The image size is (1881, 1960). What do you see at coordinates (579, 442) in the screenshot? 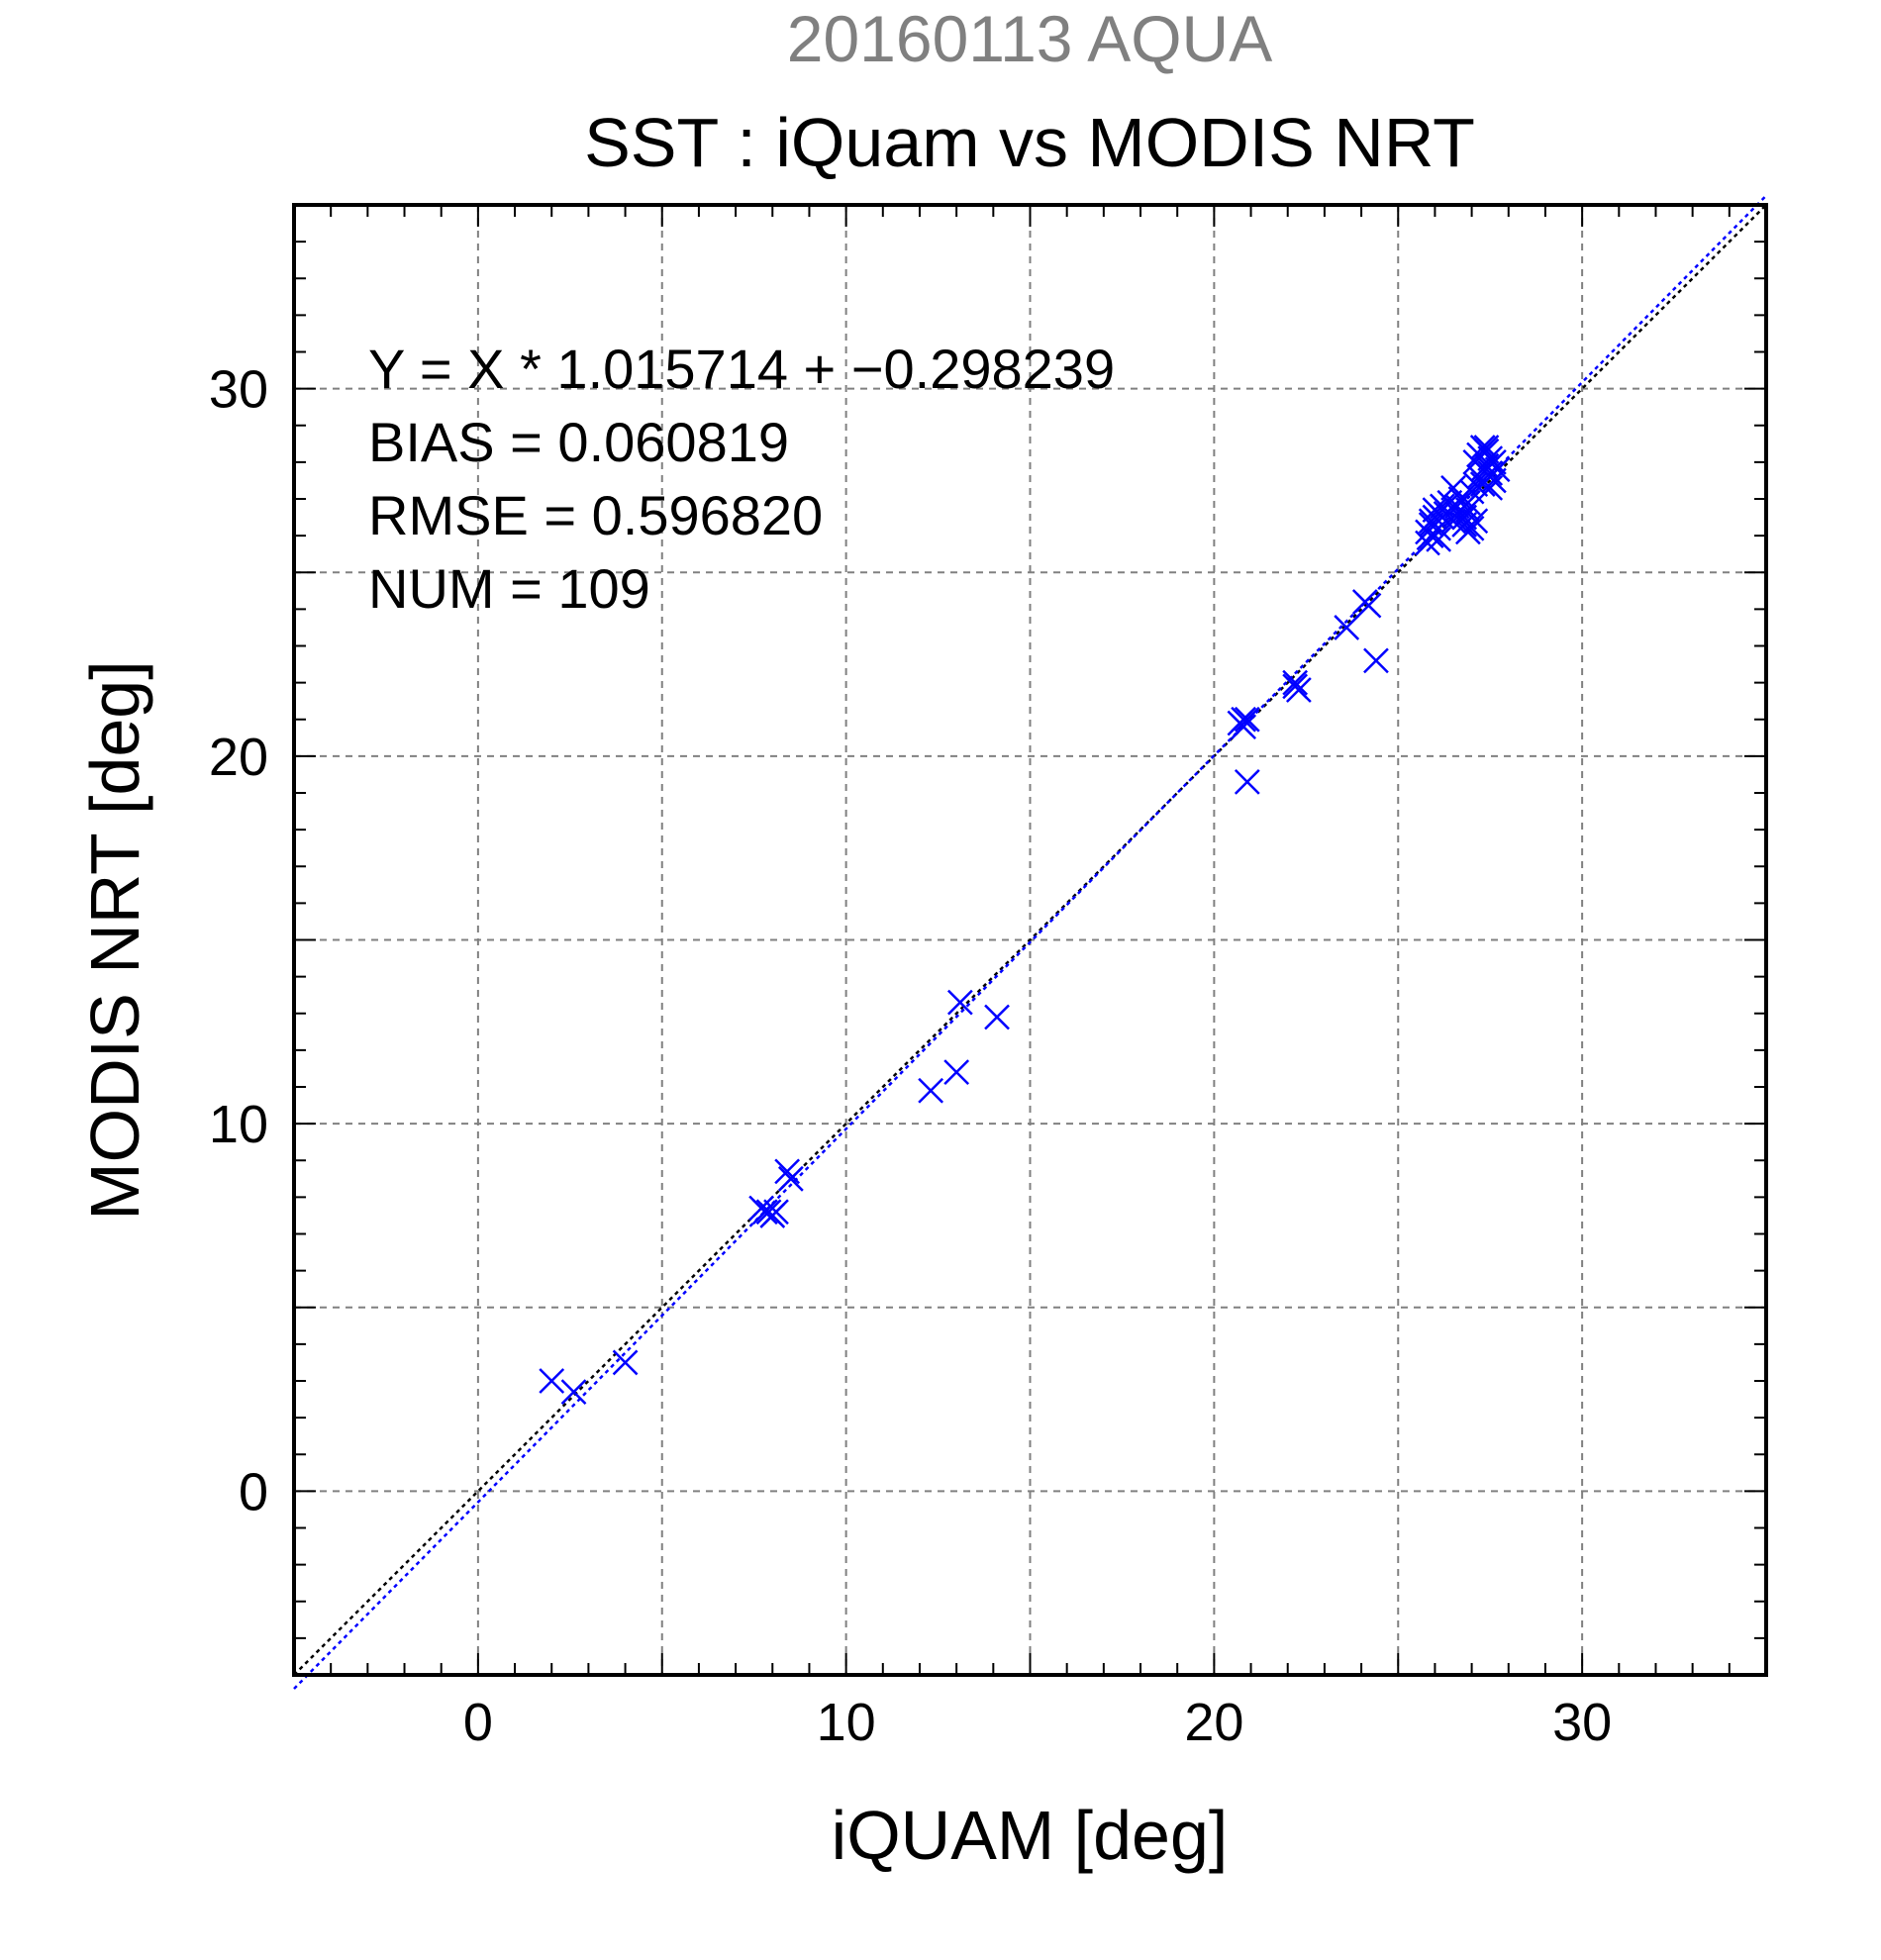
I see `stats-bias: BIAS = 0.060819` at bounding box center [579, 442].